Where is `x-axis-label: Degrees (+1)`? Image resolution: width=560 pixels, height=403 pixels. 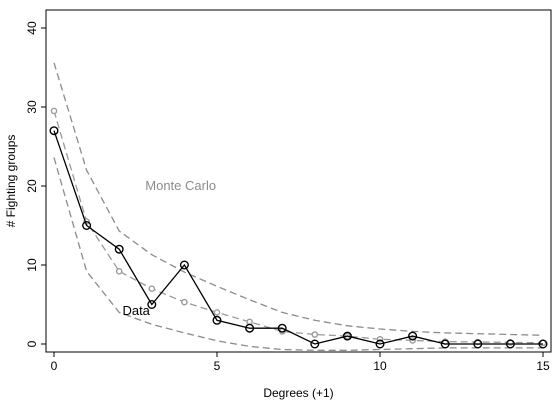 x-axis-label: Degrees (+1) is located at coordinates (298, 393).